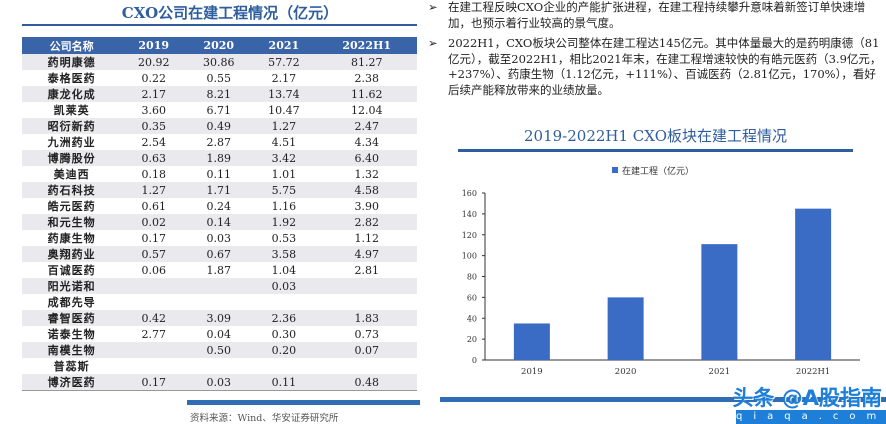 The height and width of the screenshot is (424, 886). Describe the element at coordinates (472, 339) in the screenshot. I see `y-tick-label: 20` at that location.